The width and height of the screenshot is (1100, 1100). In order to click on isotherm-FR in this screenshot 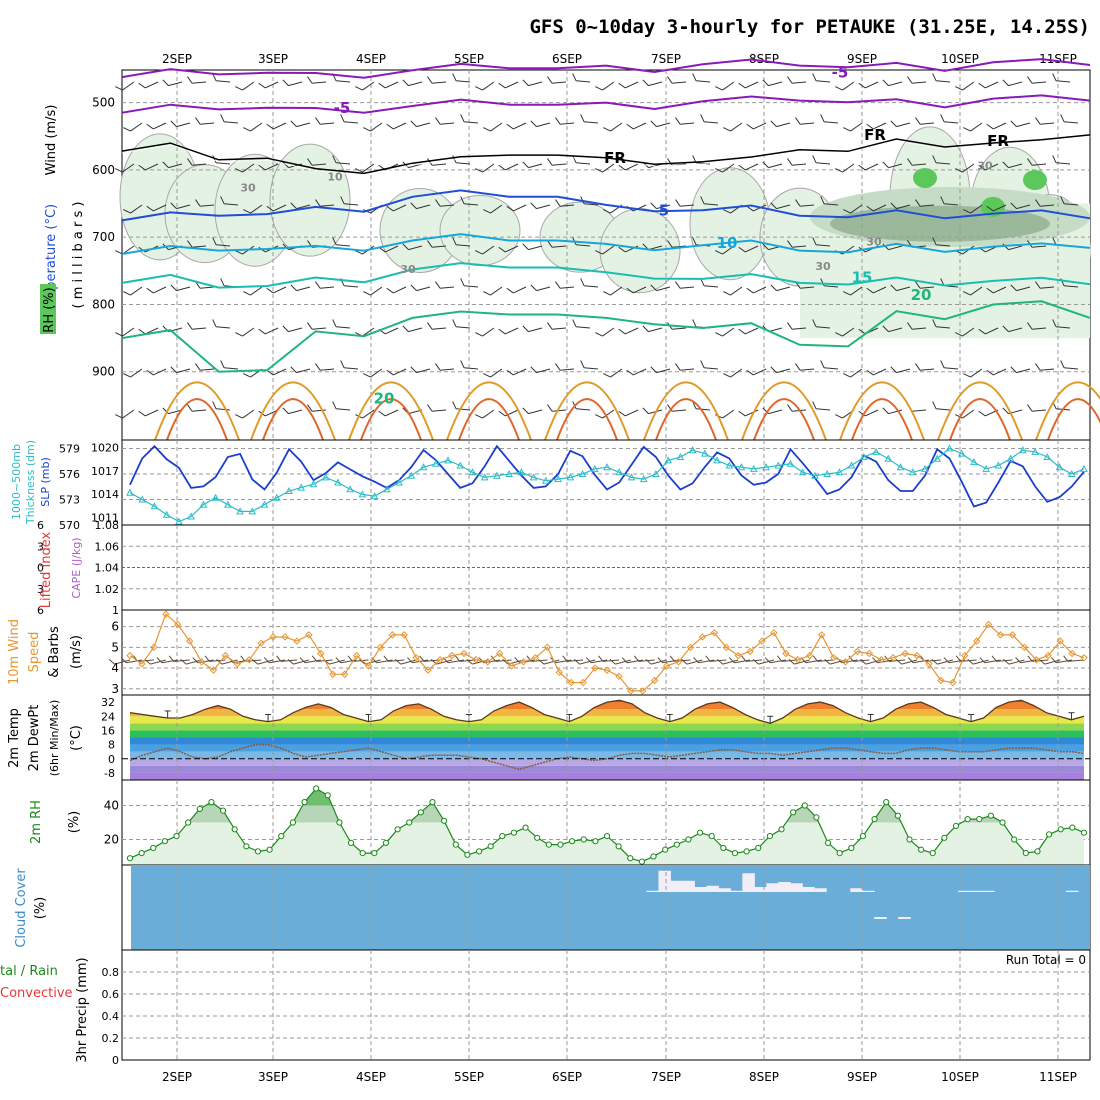, I will do `click(606, 154)`.